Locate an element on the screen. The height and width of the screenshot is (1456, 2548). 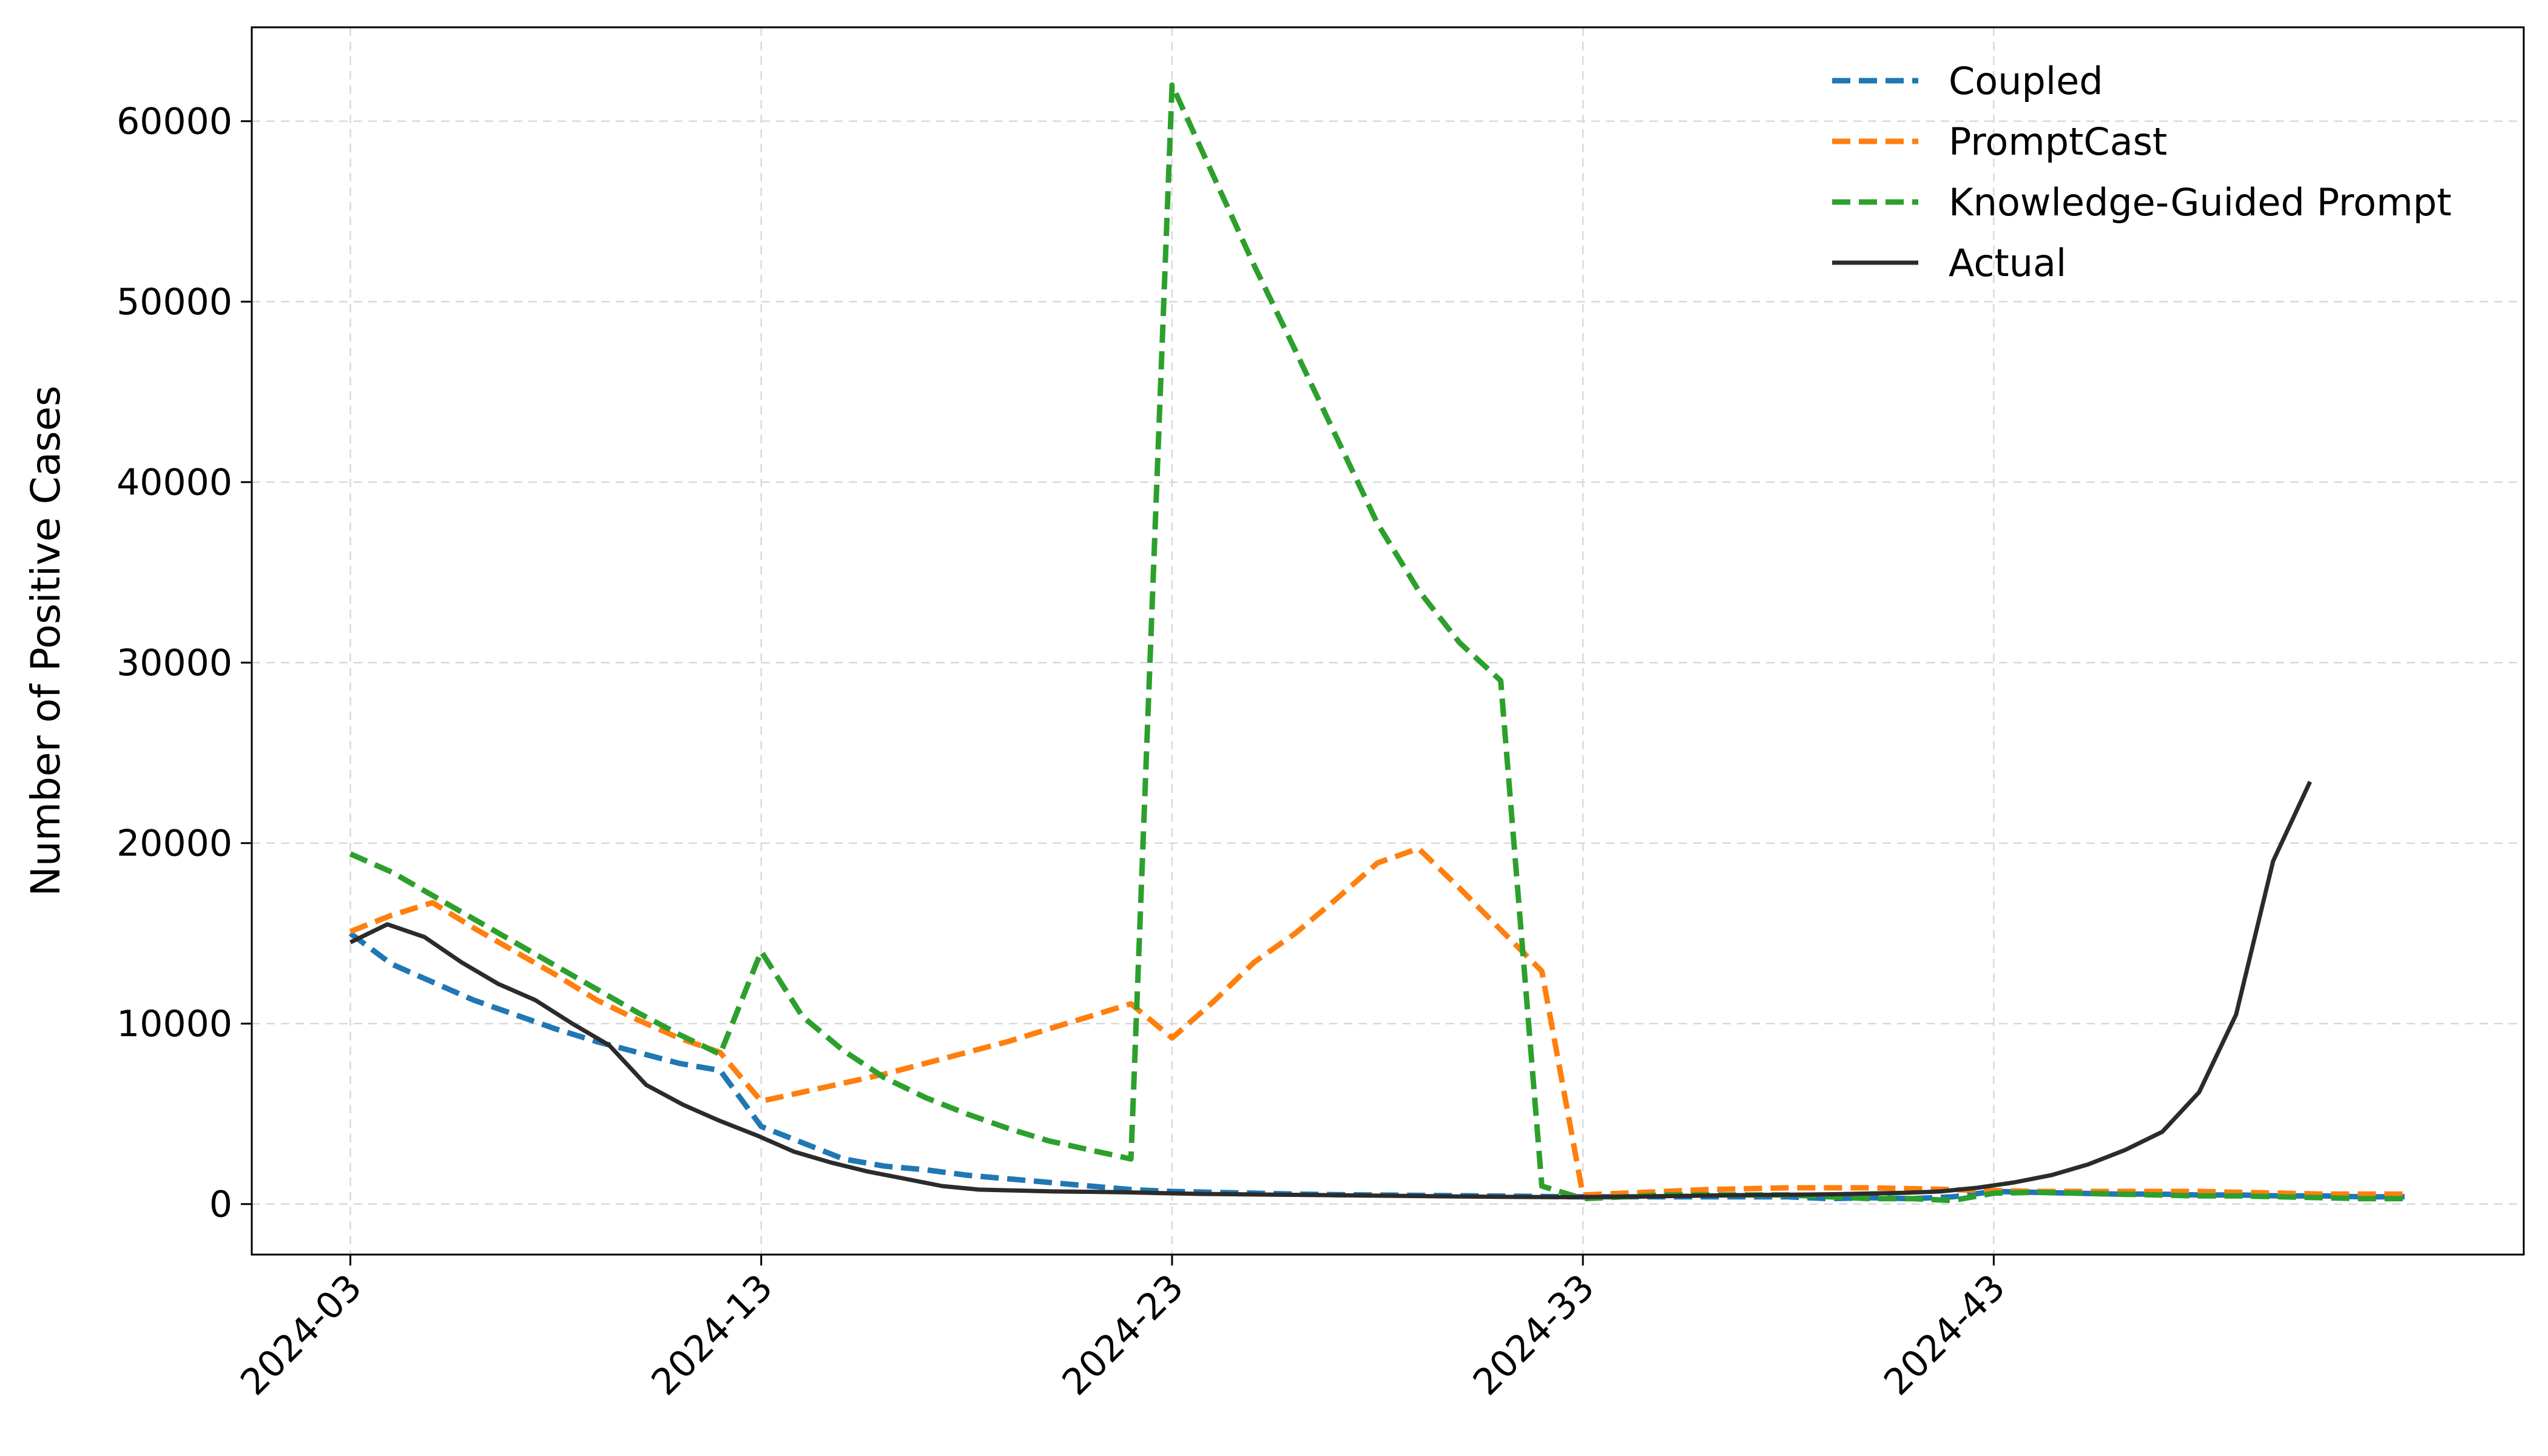
y-tick-label: 10000 is located at coordinates (174, 1024).